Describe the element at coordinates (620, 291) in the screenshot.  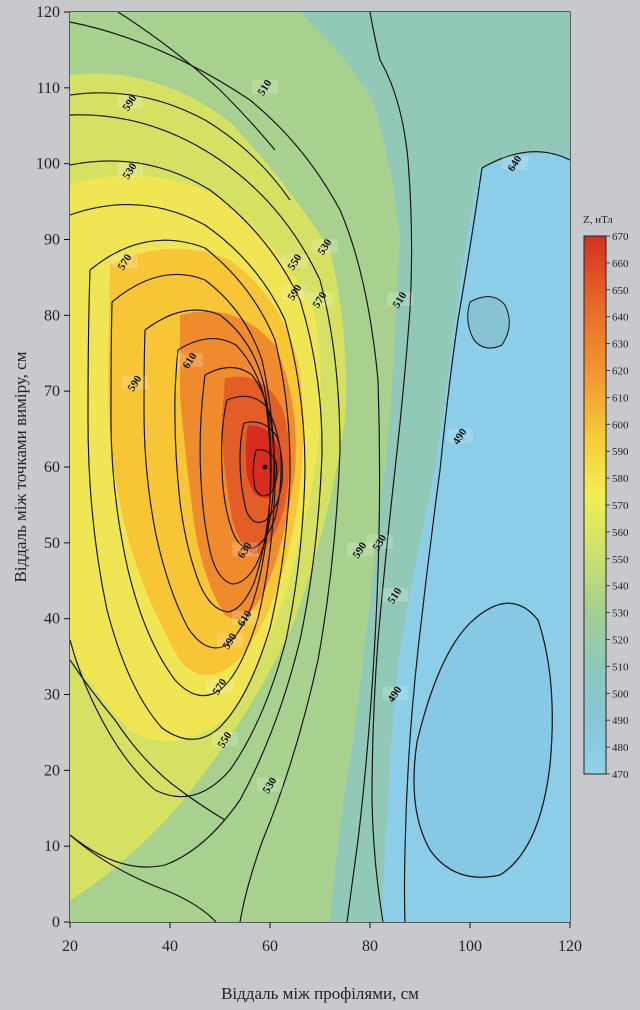
I see `colorbar-tick-label: 650` at that location.